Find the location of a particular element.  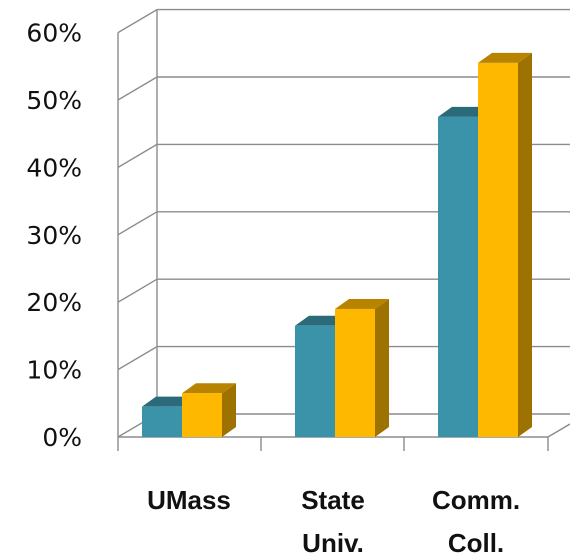

bar-2-umass is located at coordinates (209, 410).